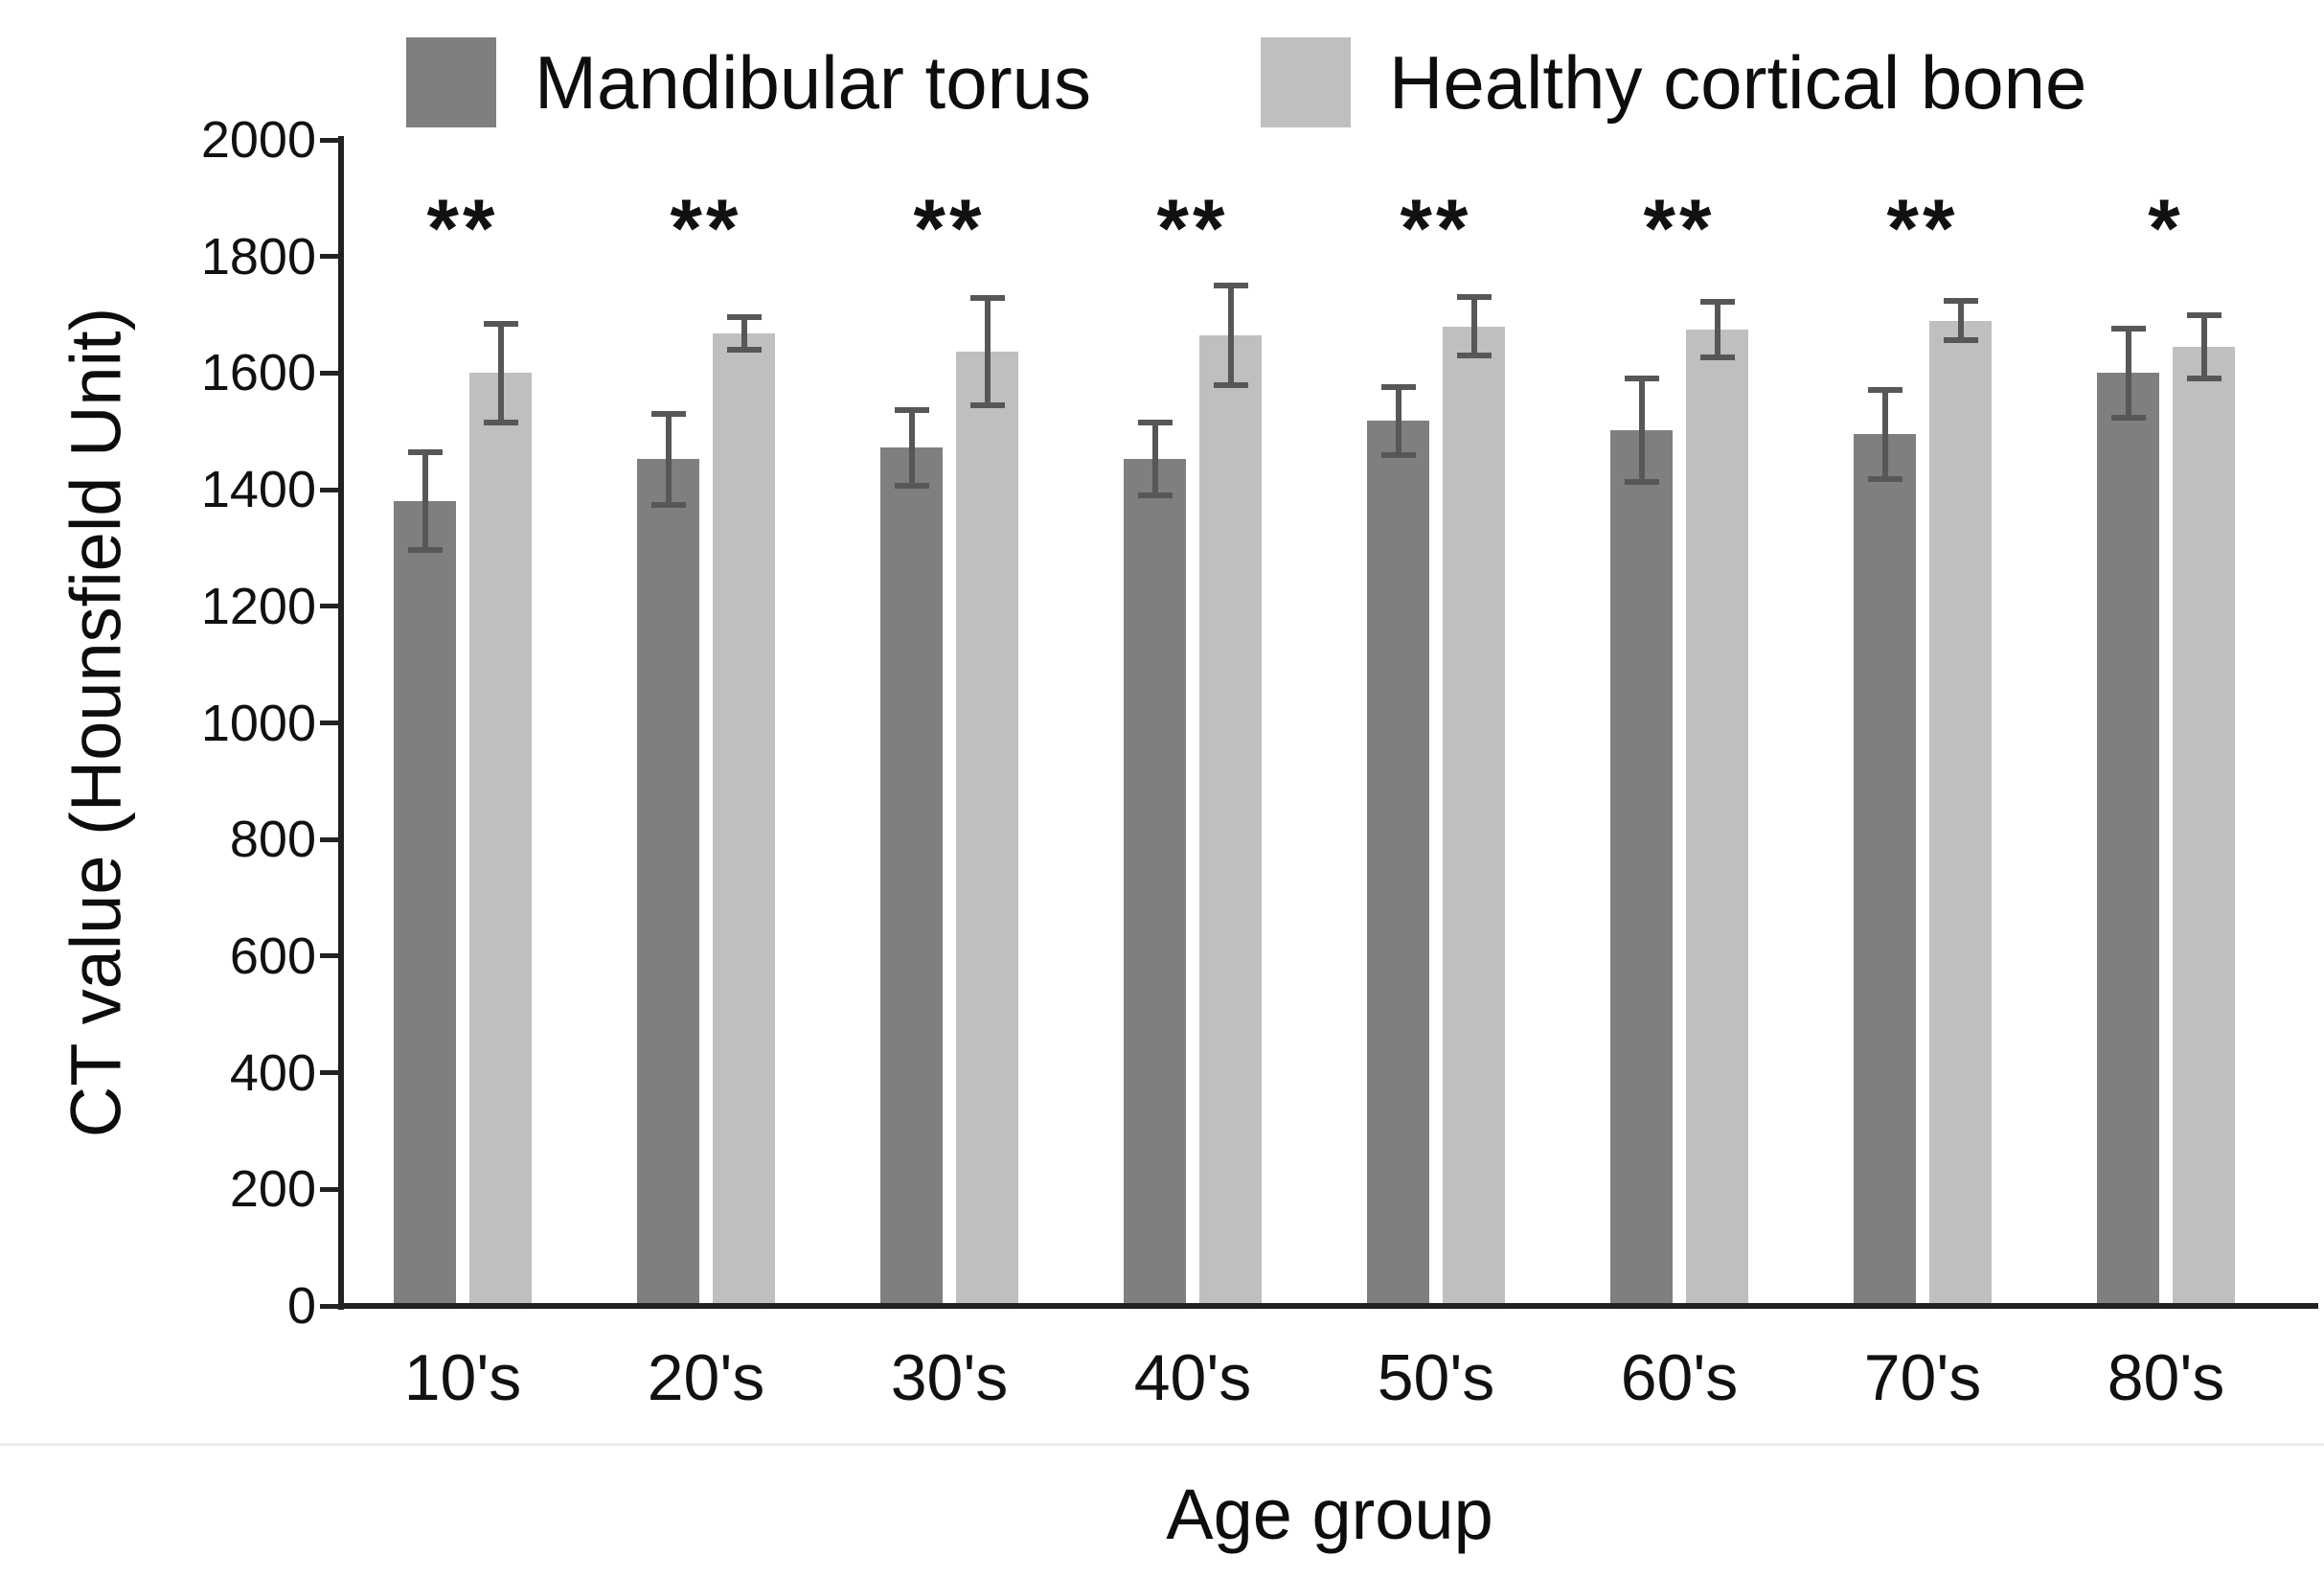 This screenshot has width=2324, height=1579. What do you see at coordinates (1162, 1445) in the screenshot?
I see `divider-rule` at bounding box center [1162, 1445].